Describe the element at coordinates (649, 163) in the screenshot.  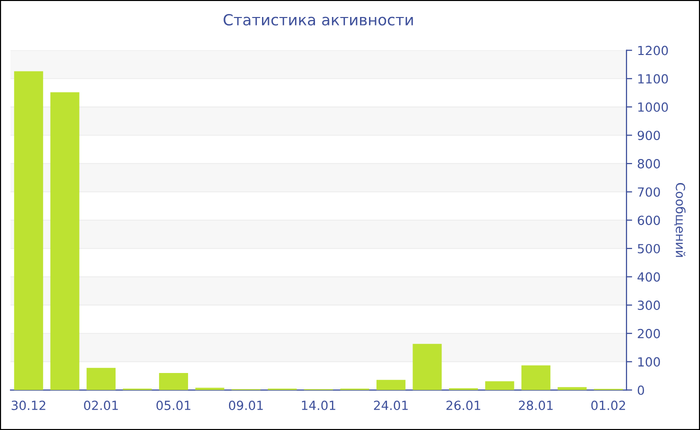
I see `y-tick-label: 800` at that location.